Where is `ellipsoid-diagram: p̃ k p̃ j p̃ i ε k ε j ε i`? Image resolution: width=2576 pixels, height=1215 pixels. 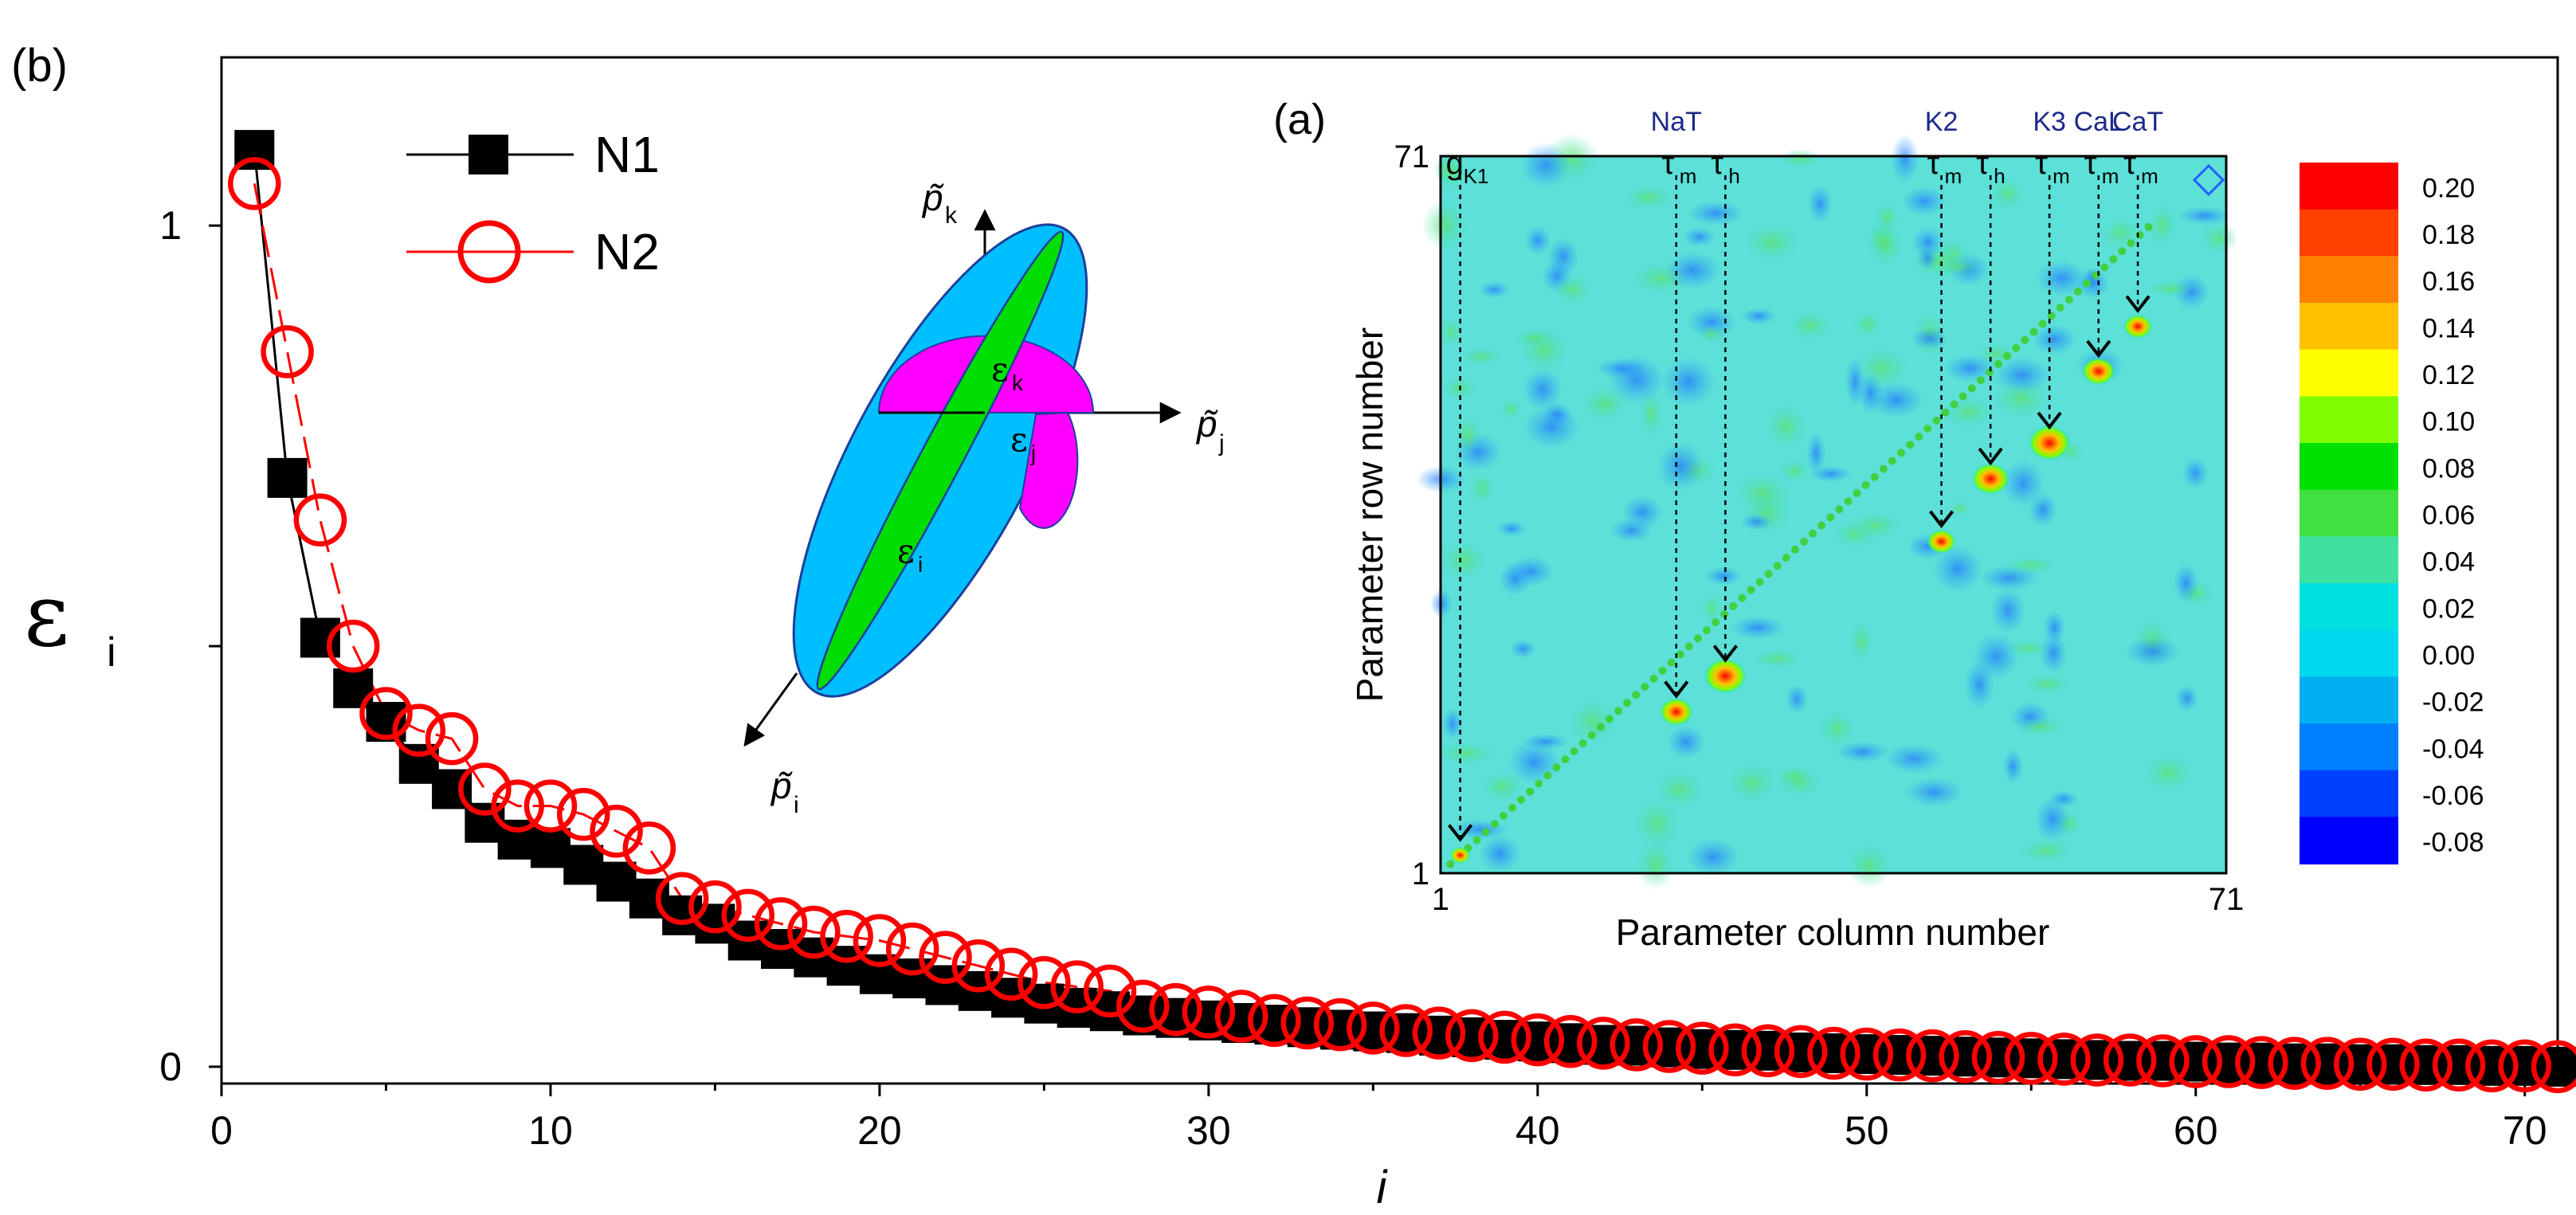 ellipsoid-diagram: p̃ k p̃ j p̃ i ε k ε j ε i is located at coordinates (984, 497).